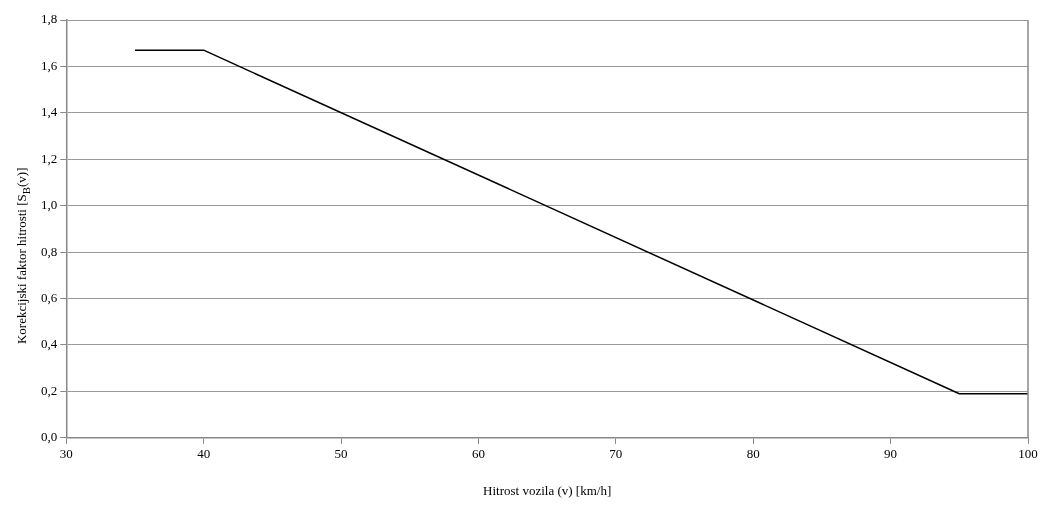  What do you see at coordinates (49, 205) in the screenshot?
I see `y-tick-label: 1,0` at bounding box center [49, 205].